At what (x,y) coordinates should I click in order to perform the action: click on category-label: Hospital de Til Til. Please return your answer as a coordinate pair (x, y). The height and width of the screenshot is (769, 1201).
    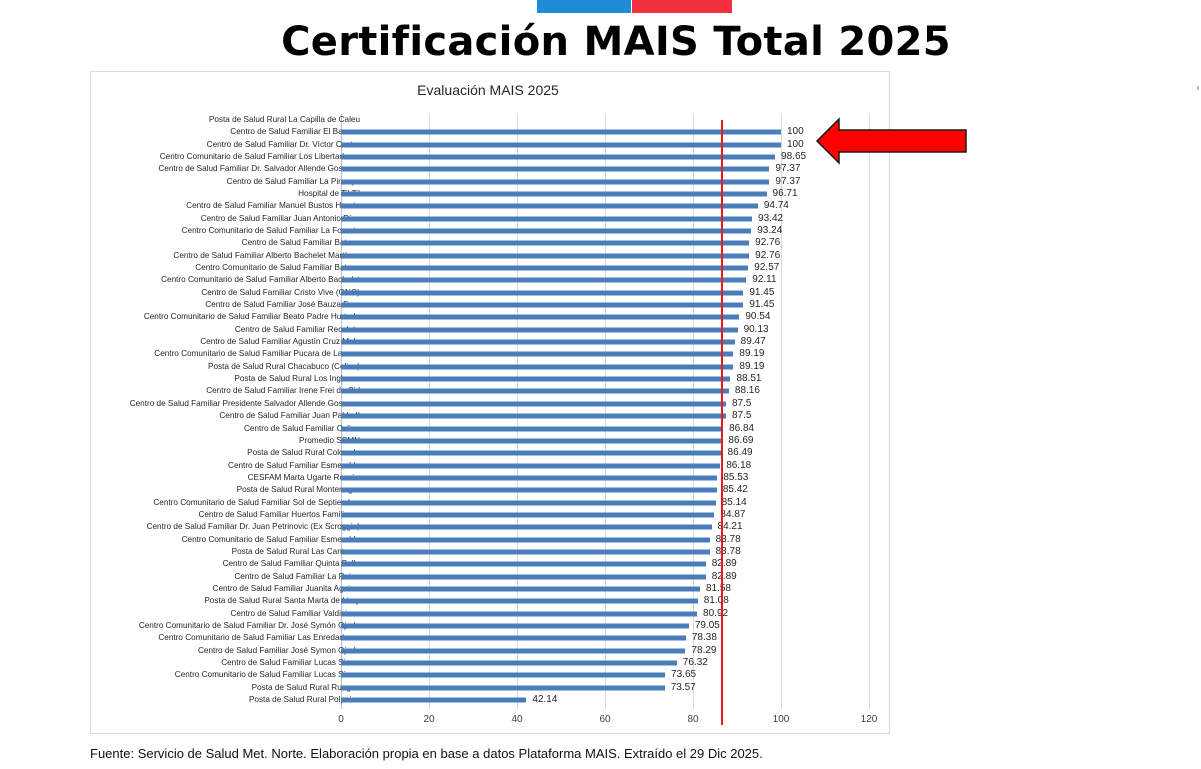
    Looking at the image, I should click on (329, 194).